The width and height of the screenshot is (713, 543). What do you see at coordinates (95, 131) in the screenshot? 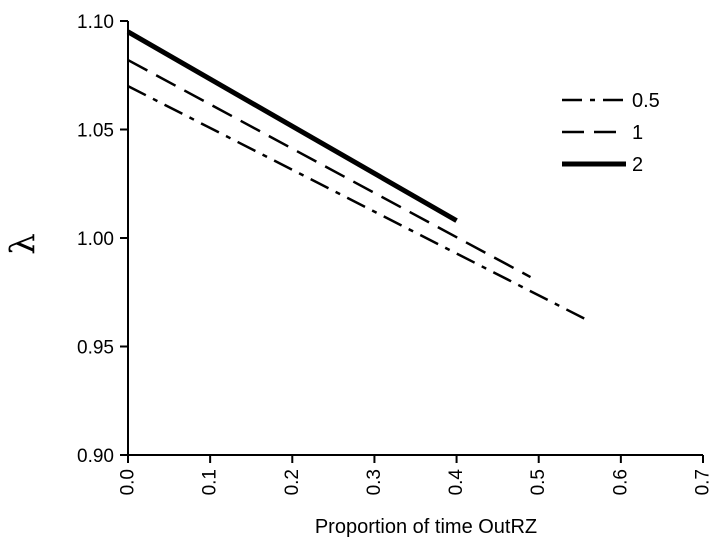
I see `y-tick-label: 1.05` at bounding box center [95, 131].